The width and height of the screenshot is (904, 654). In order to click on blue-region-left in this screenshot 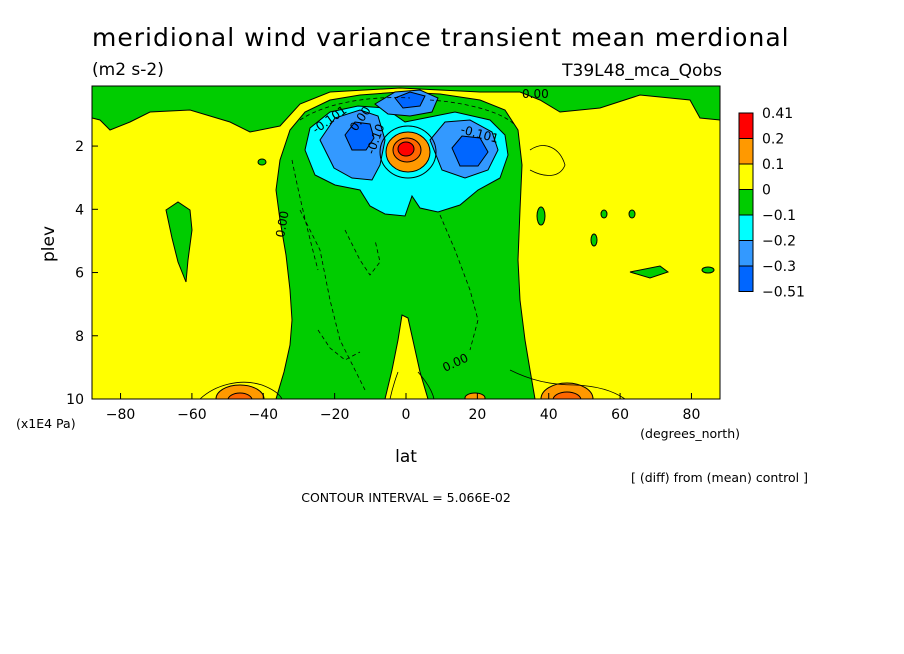, I will do `click(359, 136)`.